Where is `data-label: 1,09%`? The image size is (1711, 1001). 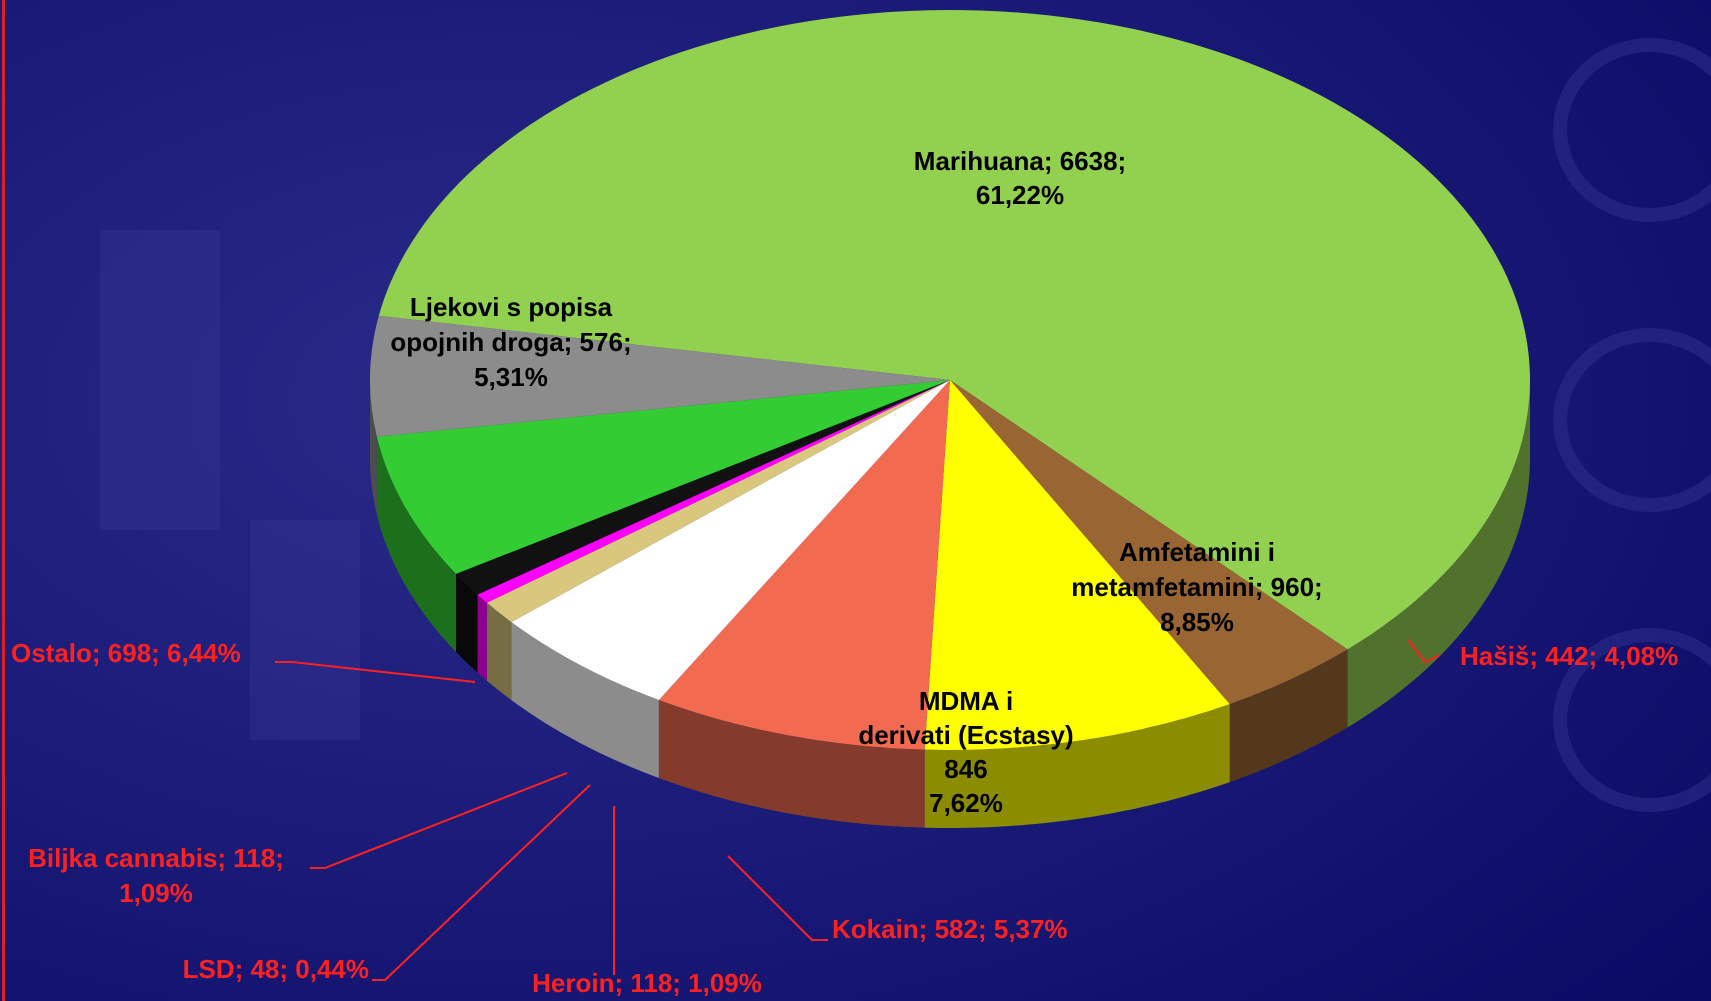 data-label: 1,09% is located at coordinates (156, 893).